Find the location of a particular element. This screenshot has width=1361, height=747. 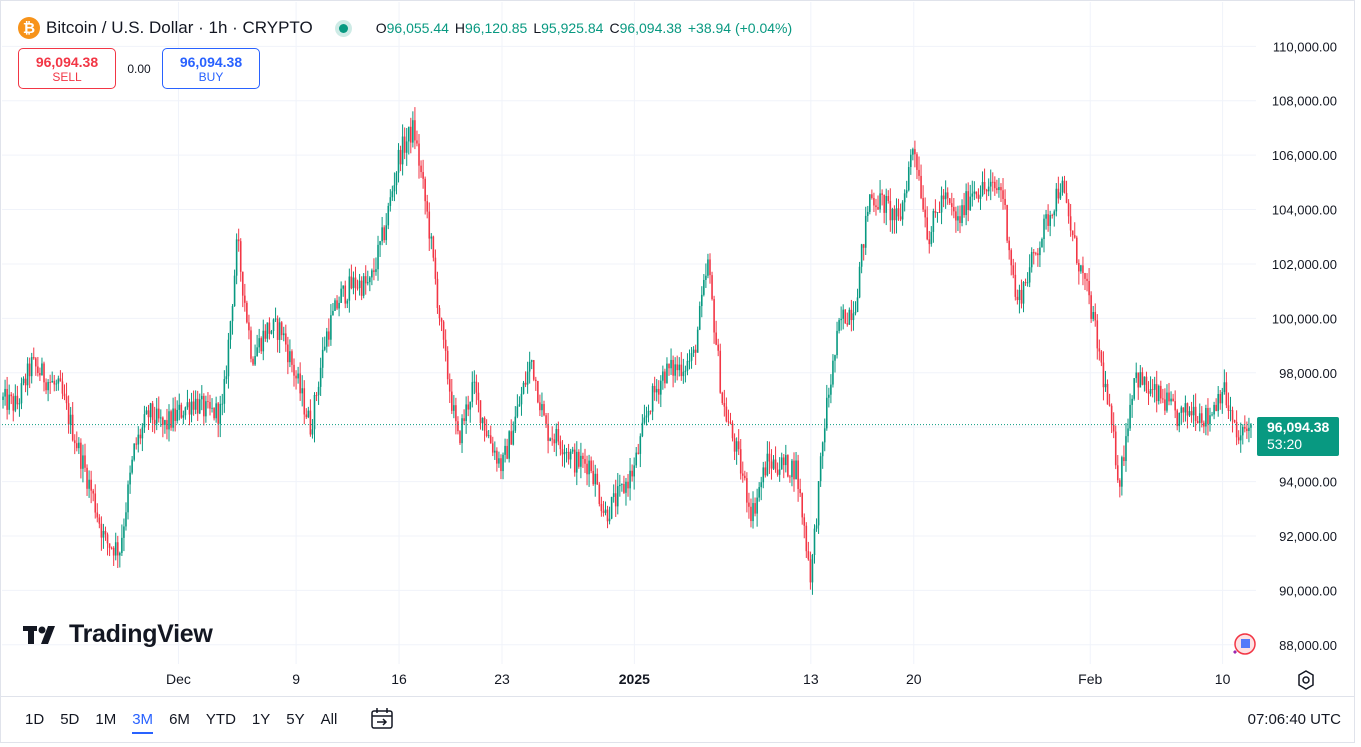

utc-clock: 07:06:40 UTC is located at coordinates (1294, 719).